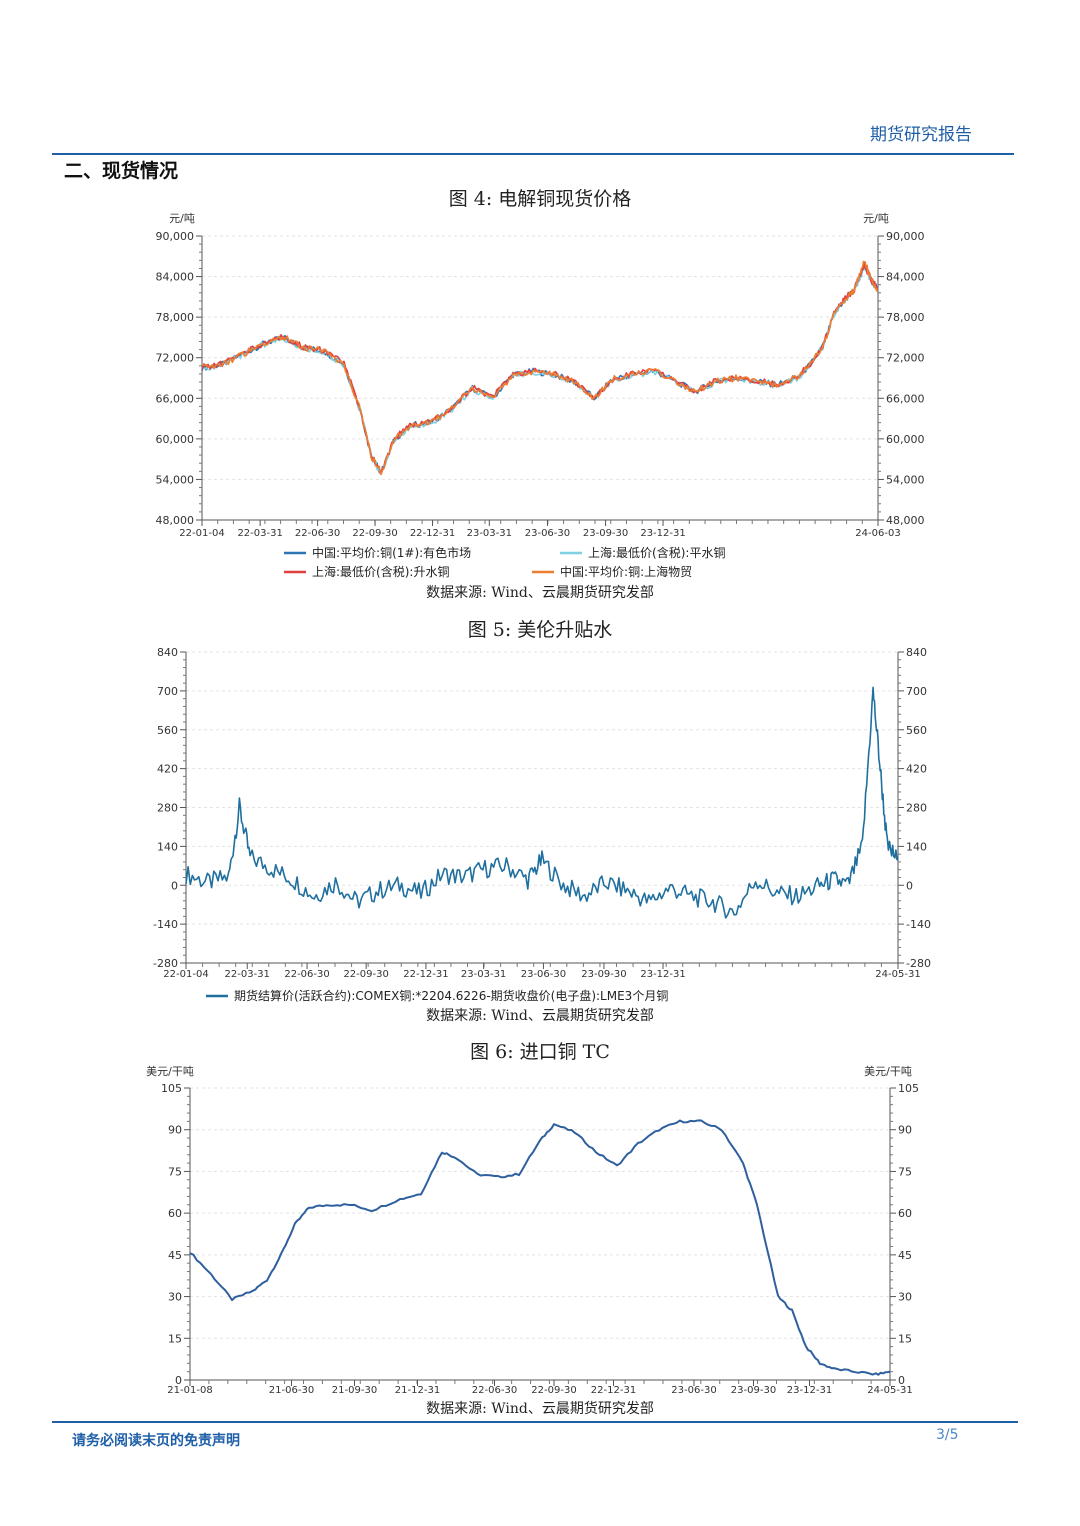 This screenshot has width=1080, height=1526. I want to click on figure-5-source: 数据来源: Wind、云晨期货研究发部, so click(540, 1016).